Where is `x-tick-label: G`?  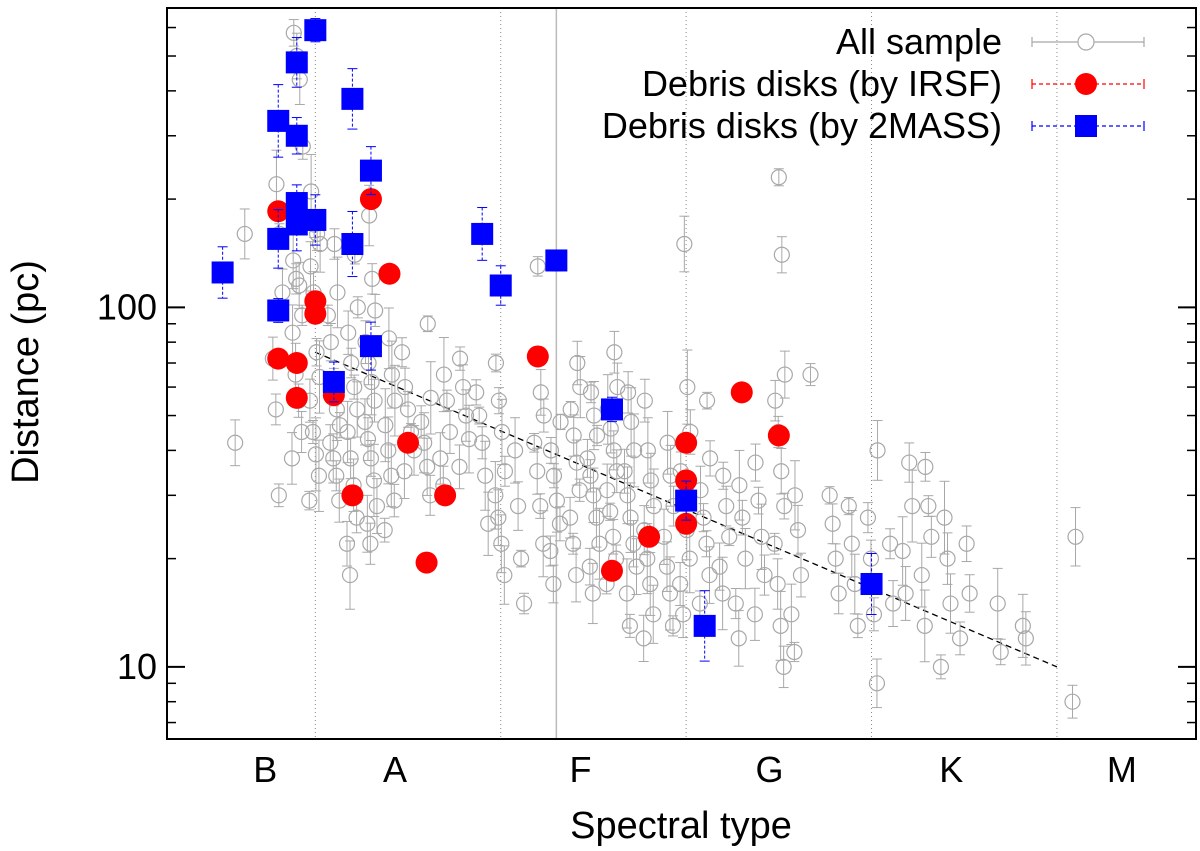 x-tick-label: G is located at coordinates (770, 769).